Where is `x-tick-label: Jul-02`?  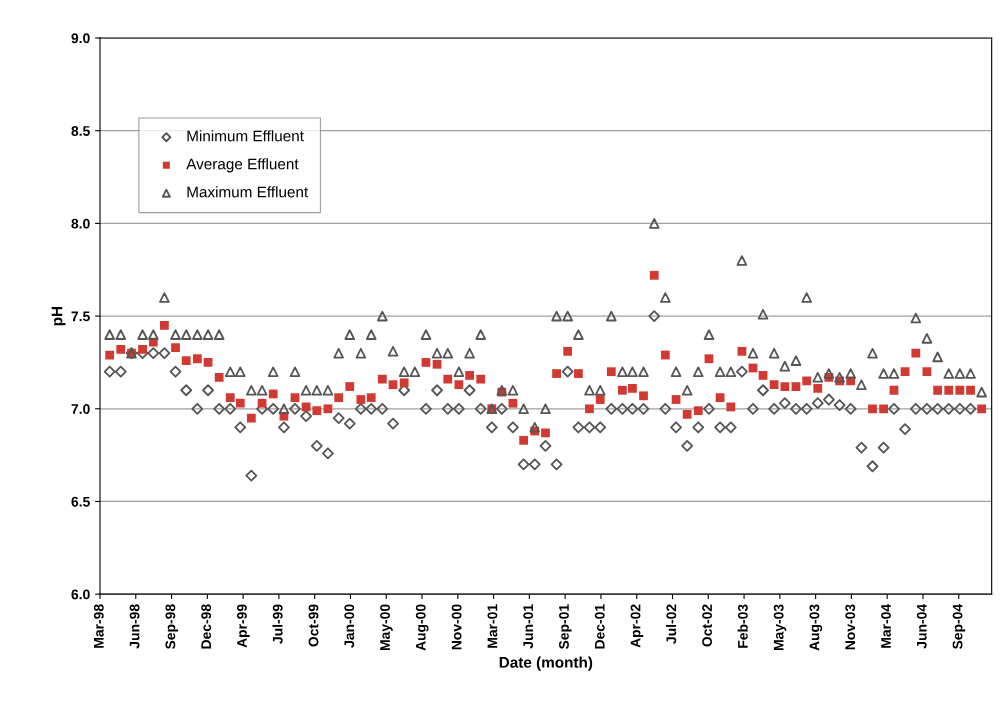
x-tick-label: Jul-02 is located at coordinates (671, 624).